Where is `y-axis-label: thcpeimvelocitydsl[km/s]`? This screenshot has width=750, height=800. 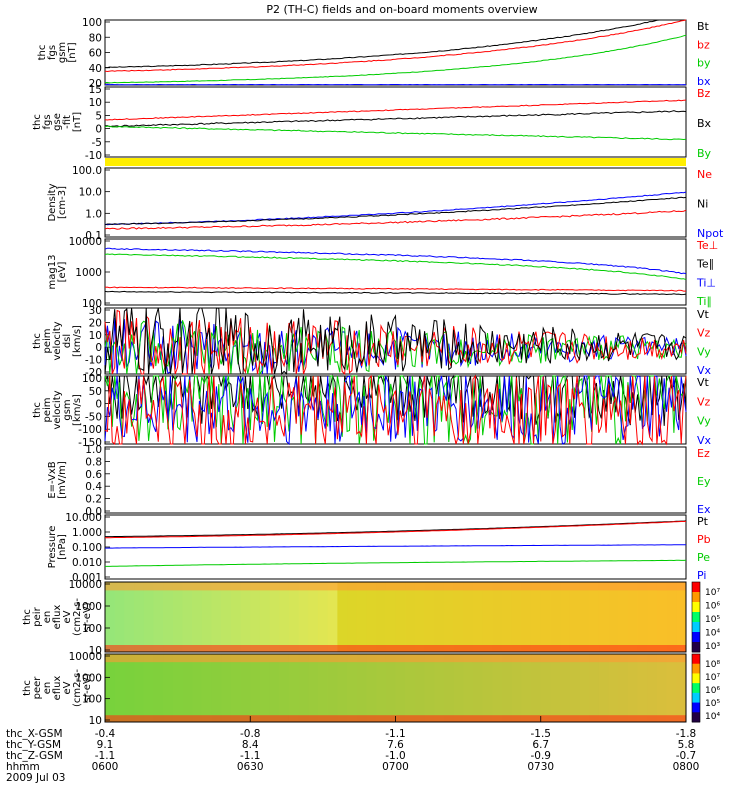
y-axis-label: thcpeimvelocitydsl[km/s] is located at coordinates (57, 340).